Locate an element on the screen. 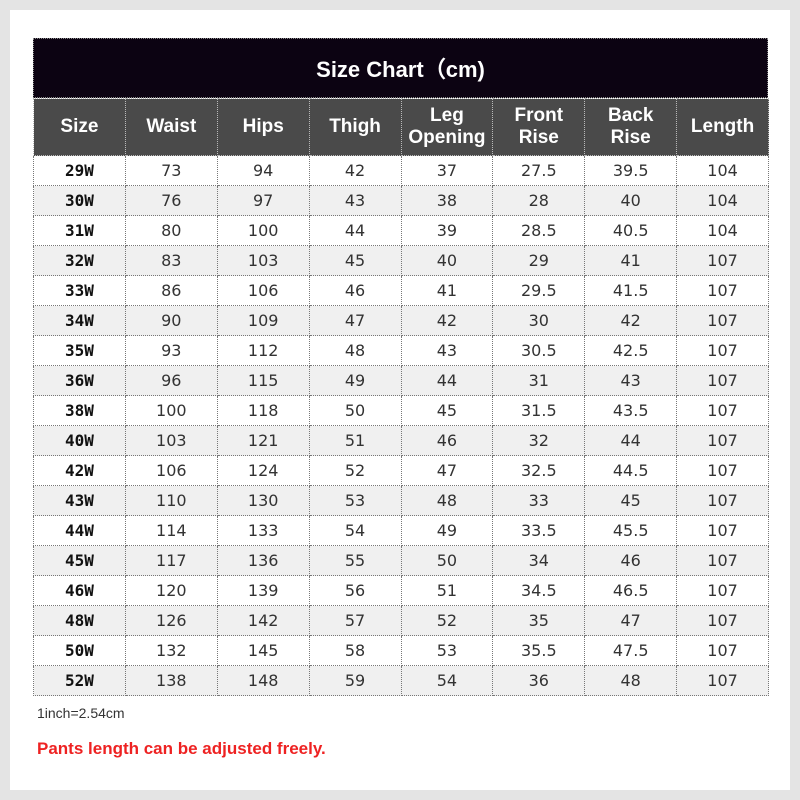 The image size is (800, 800). measurement-cell: 34 is located at coordinates (539, 560).